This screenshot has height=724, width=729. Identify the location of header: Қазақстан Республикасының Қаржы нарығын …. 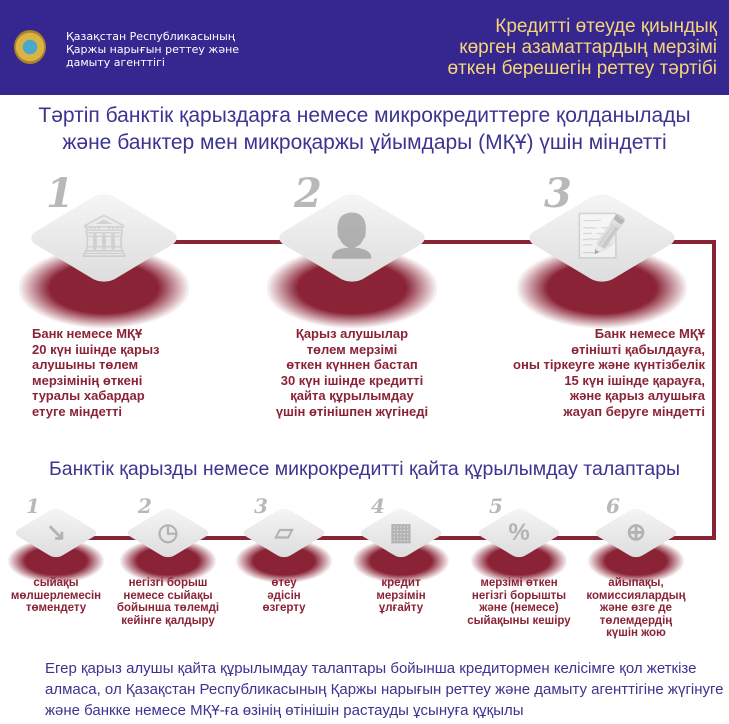
(364, 47).